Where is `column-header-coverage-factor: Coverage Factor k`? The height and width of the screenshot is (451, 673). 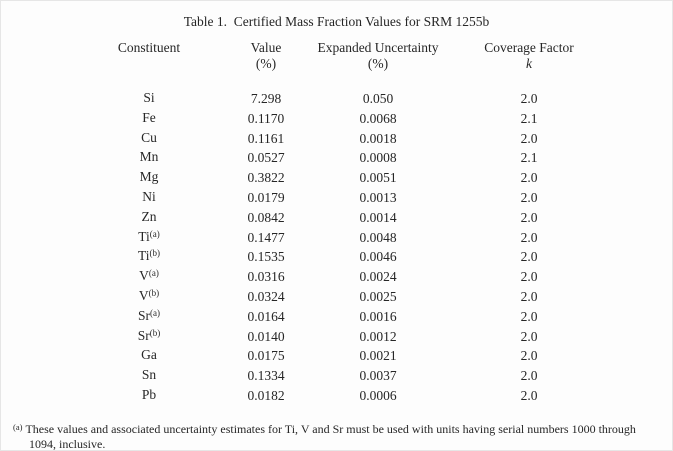
column-header-coverage-factor: Coverage Factor k is located at coordinates (529, 64).